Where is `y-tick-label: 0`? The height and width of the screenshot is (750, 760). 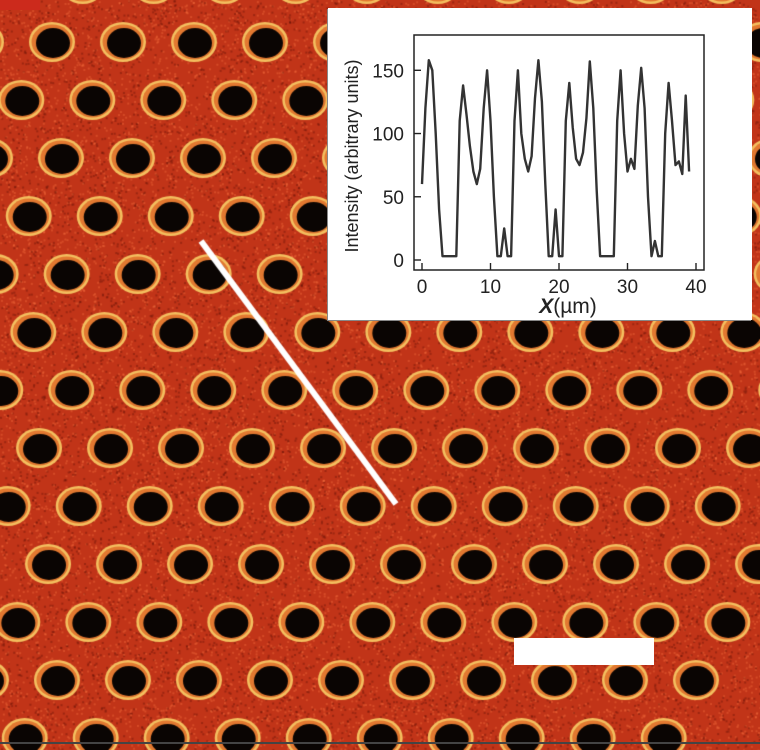
y-tick-label: 0 is located at coordinates (398, 261).